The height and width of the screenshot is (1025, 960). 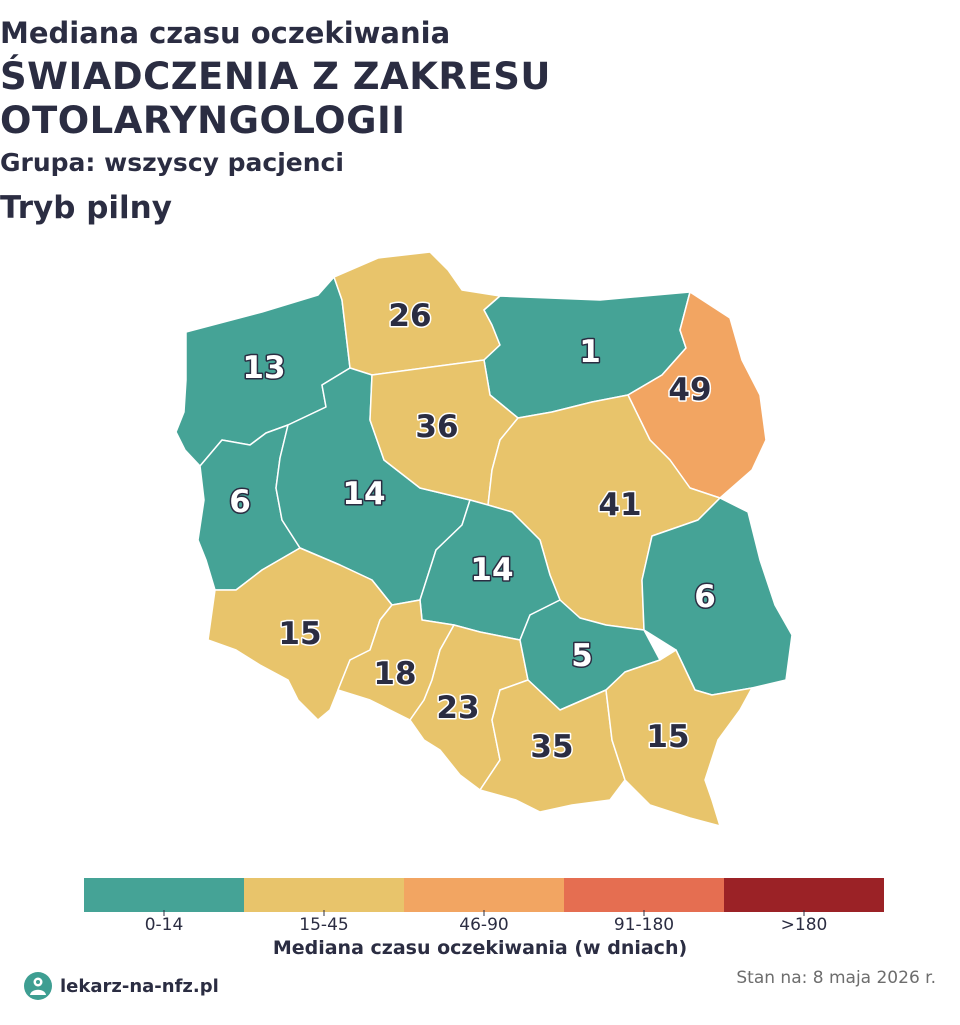 I want to click on region-label-slaskie: 23, so click(x=457, y=708).